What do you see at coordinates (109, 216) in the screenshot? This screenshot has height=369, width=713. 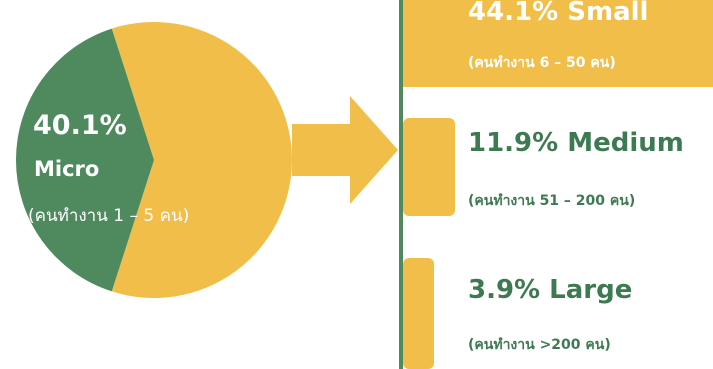 I see `micro-workers-label: (คนทำงาน 1 – 5 คน)` at bounding box center [109, 216].